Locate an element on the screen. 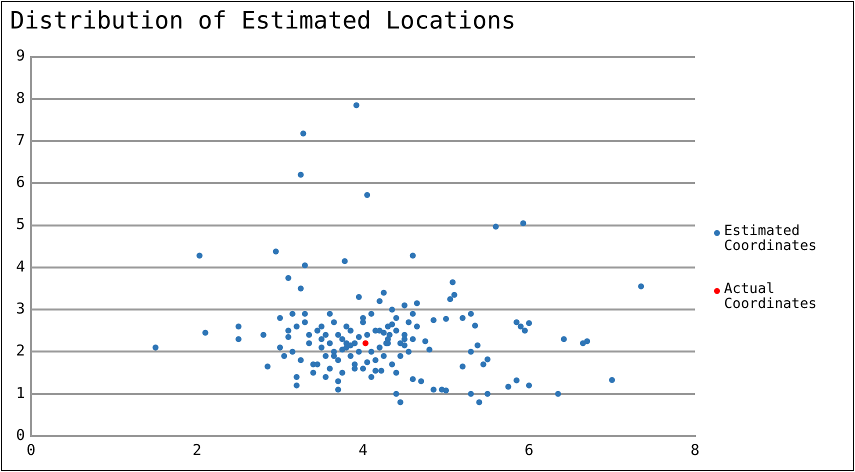 Image resolution: width=855 pixels, height=472 pixels. x-tick-label: 6 is located at coordinates (529, 449).